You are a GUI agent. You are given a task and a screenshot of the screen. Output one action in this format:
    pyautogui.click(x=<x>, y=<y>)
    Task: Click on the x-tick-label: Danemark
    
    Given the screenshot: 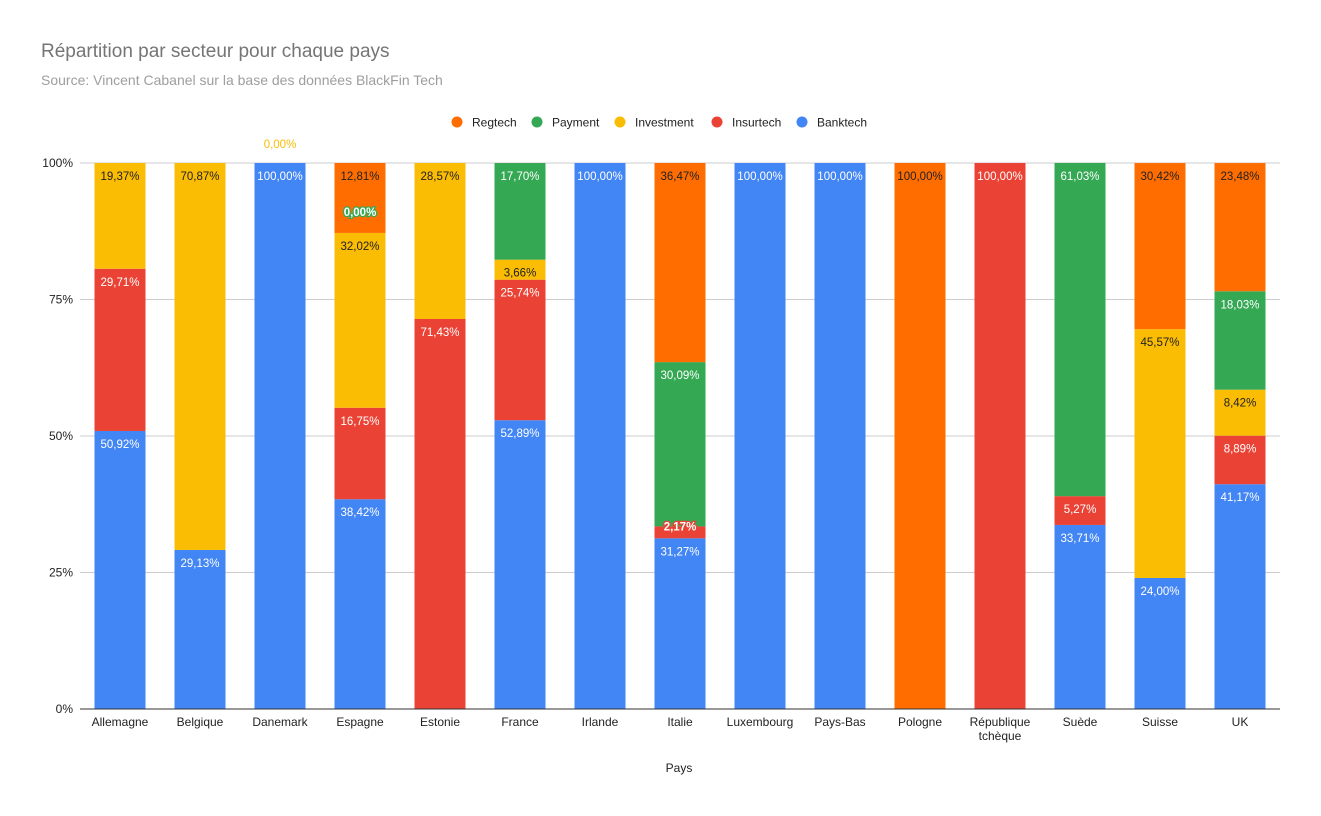 What is the action you would take?
    pyautogui.click(x=280, y=722)
    